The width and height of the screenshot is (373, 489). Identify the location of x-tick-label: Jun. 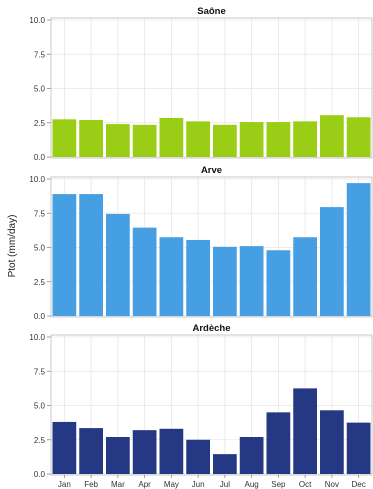
(198, 484).